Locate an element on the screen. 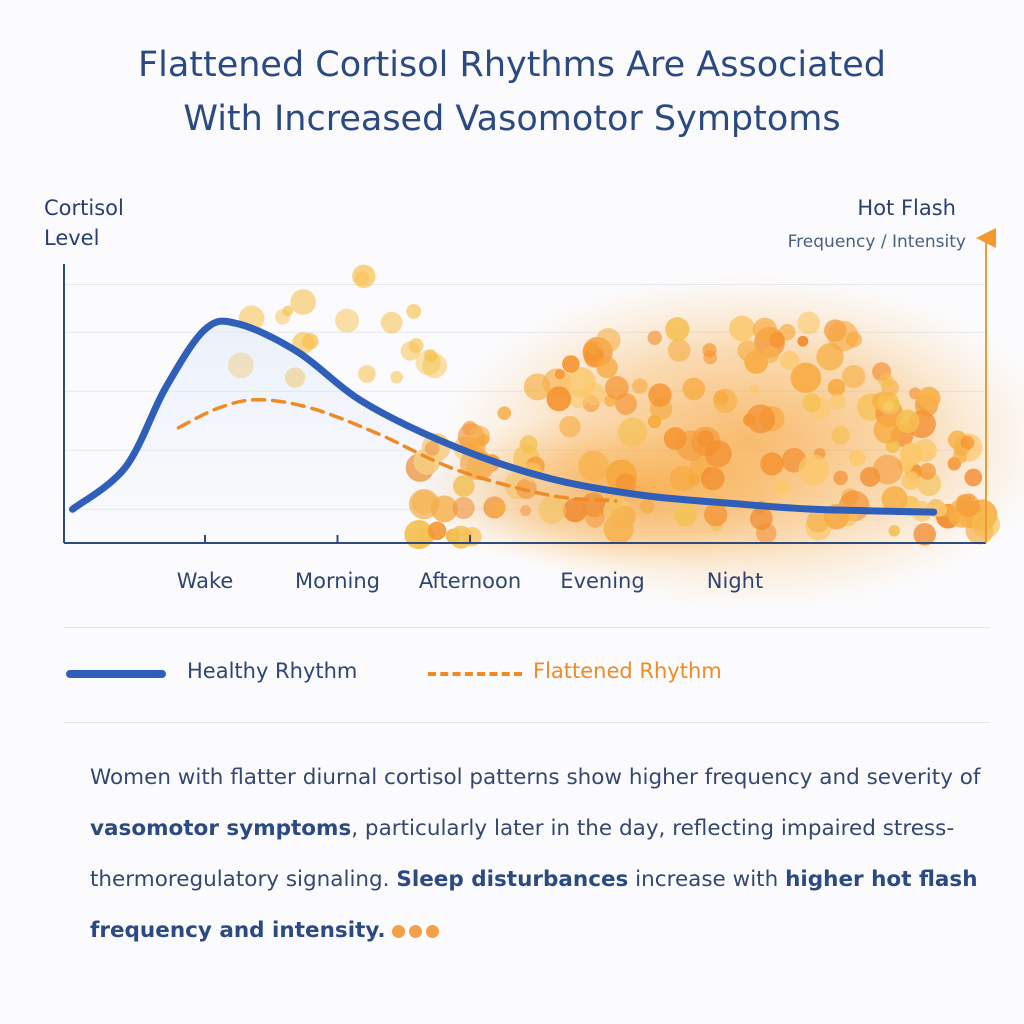 The width and height of the screenshot is (1024, 1024). legend-healthy-swatch is located at coordinates (116, 674).